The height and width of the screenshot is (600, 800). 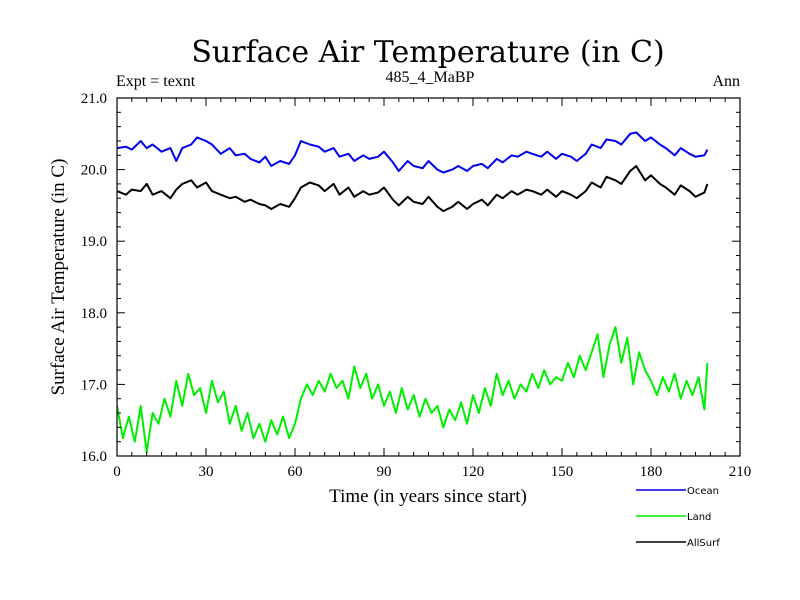 What do you see at coordinates (651, 472) in the screenshot?
I see `x-tick-label: 180` at bounding box center [651, 472].